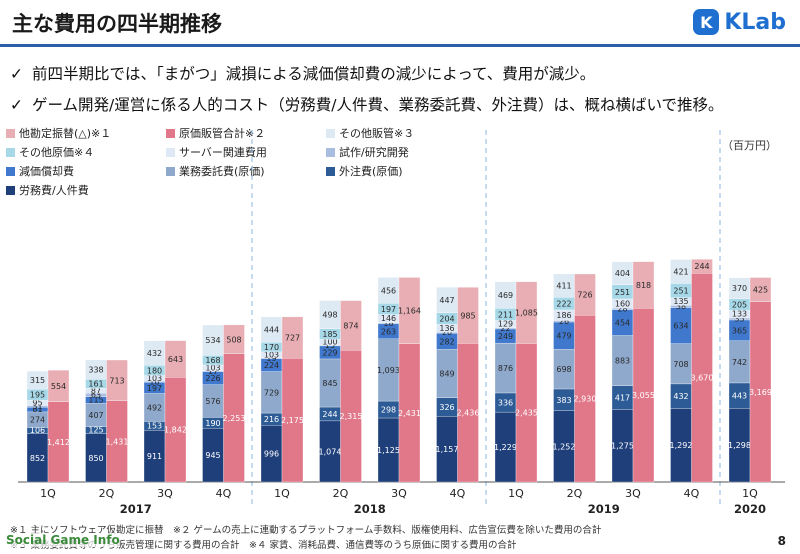  What do you see at coordinates (234, 418) in the screenshot?
I see `data-label: 2,253` at bounding box center [234, 418].